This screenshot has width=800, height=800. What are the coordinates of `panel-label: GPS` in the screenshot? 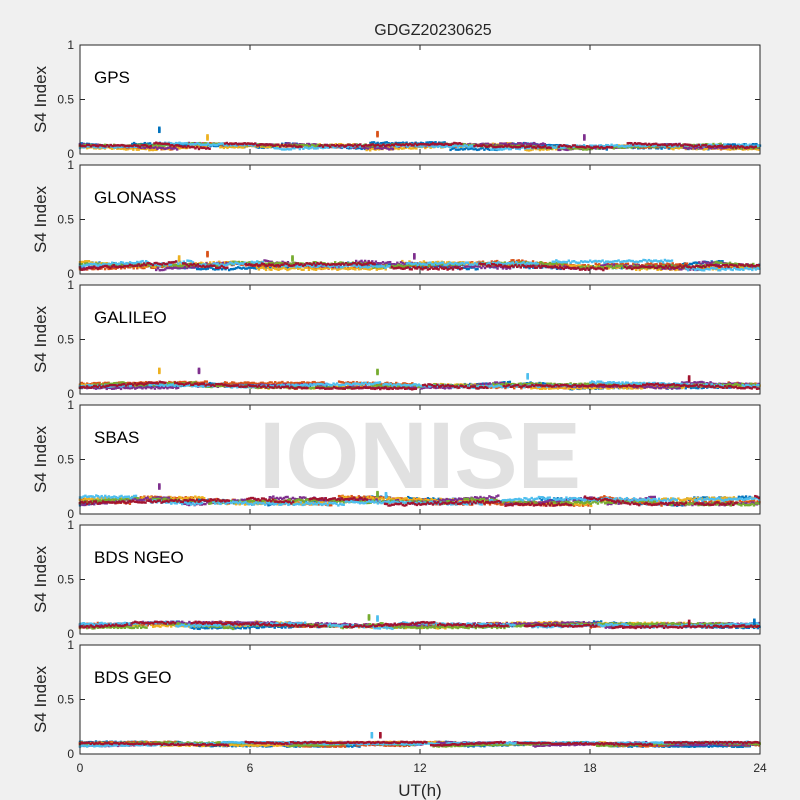 It's located at (112, 77).